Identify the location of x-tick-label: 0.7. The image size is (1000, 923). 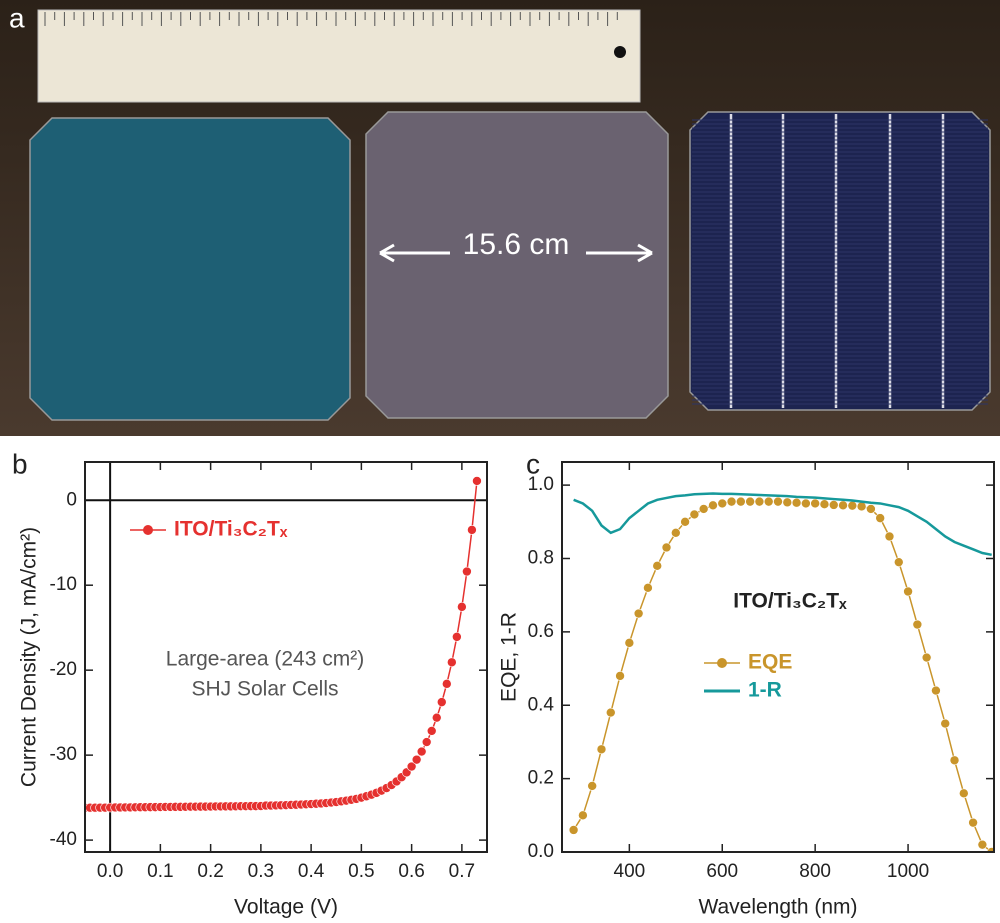
(462, 871).